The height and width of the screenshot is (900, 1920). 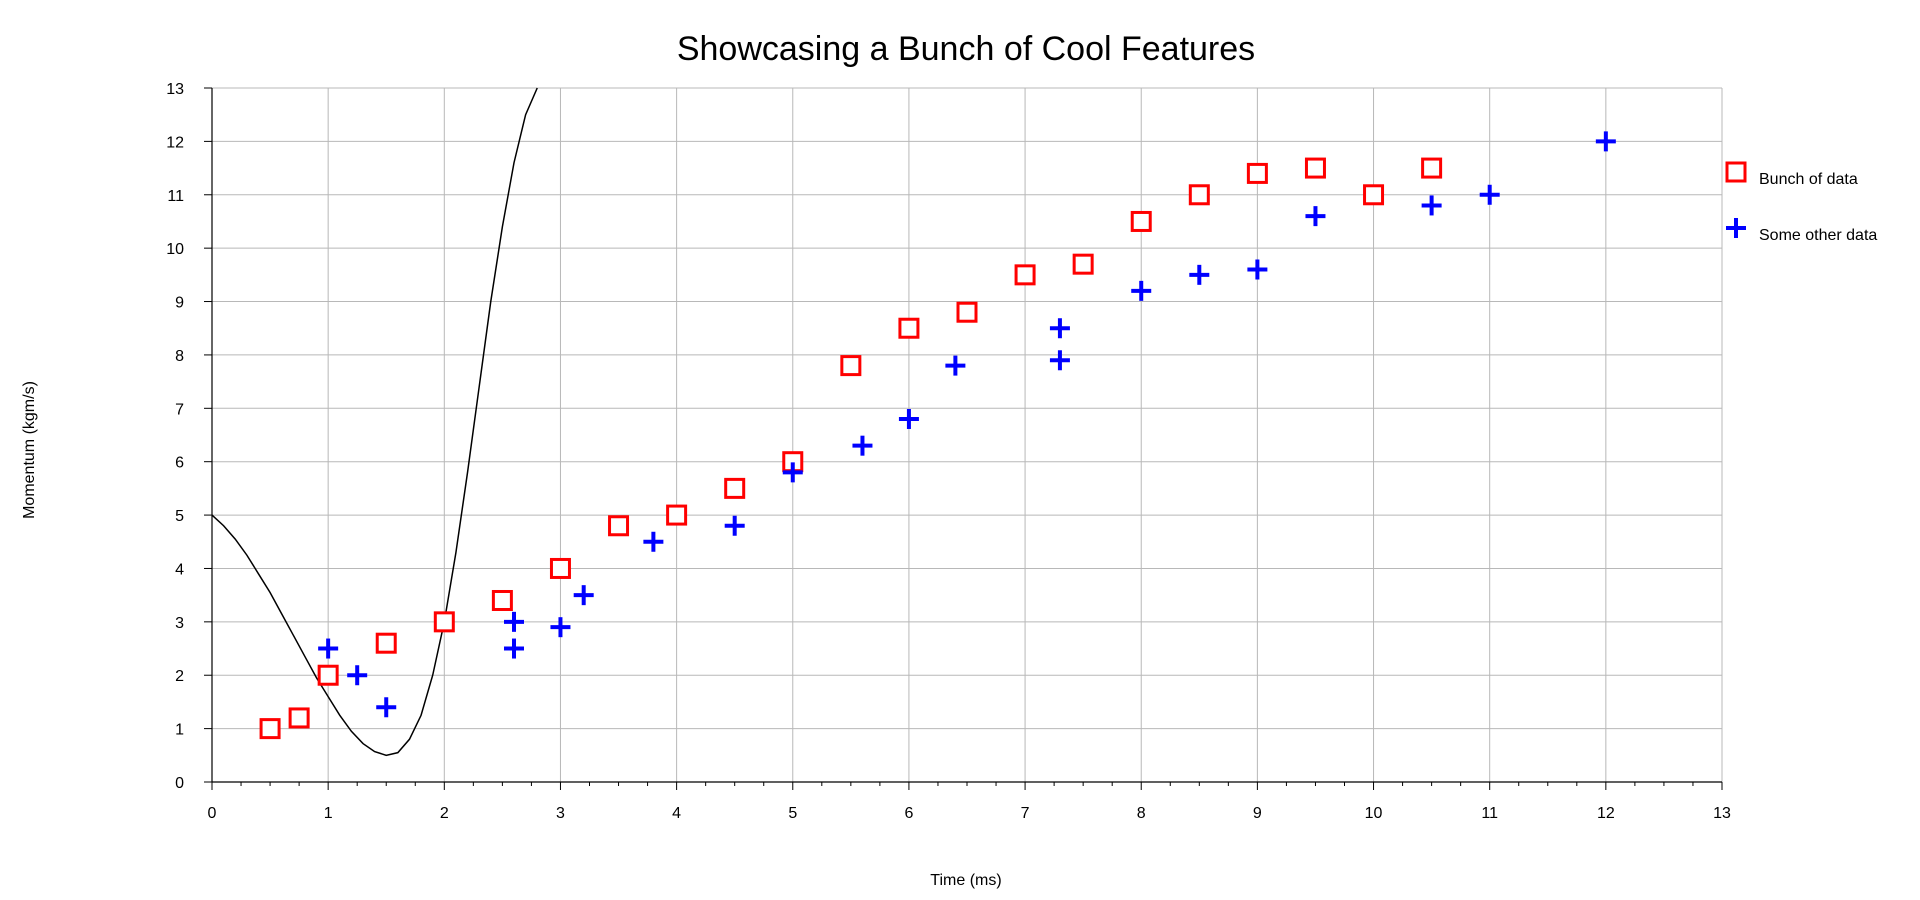 I want to click on x-tick-label: 0, so click(x=212, y=813).